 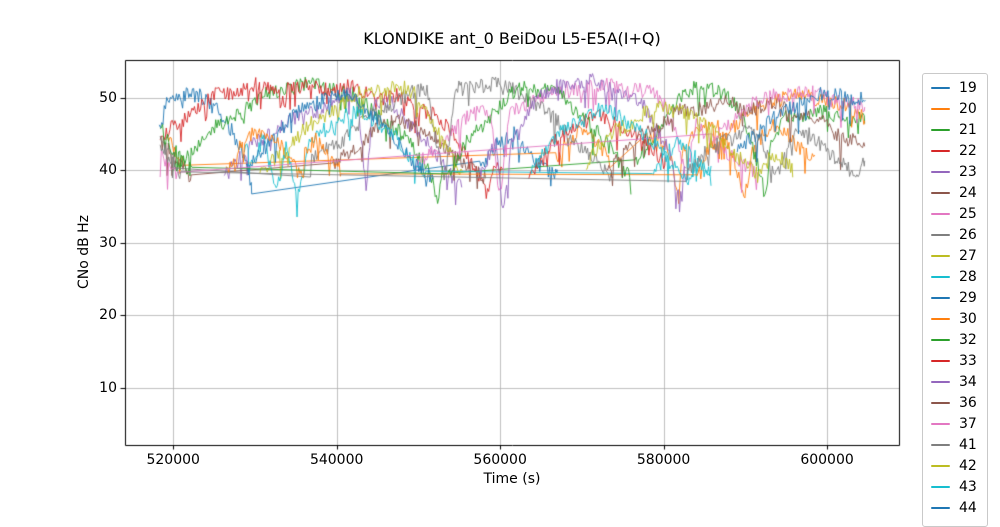 I want to click on legend-label: 37, so click(x=968, y=423).